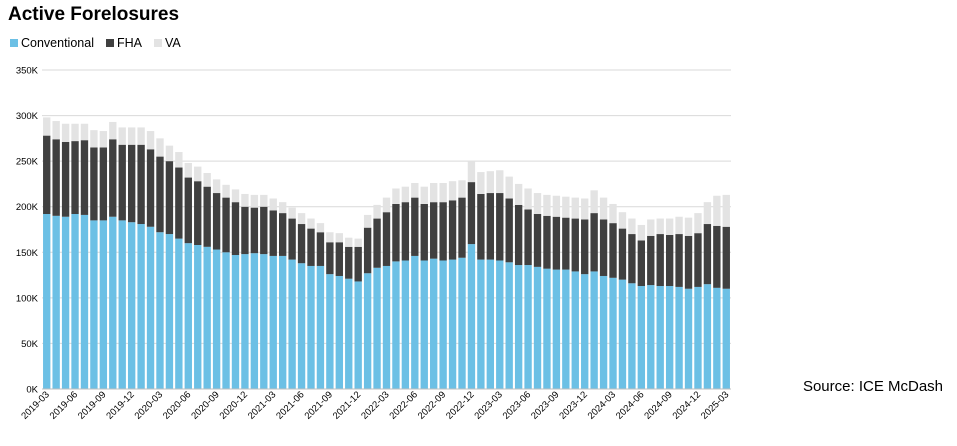  Describe the element at coordinates (602, 405) in the screenshot. I see `x-tick-label: 2024-03` at that location.